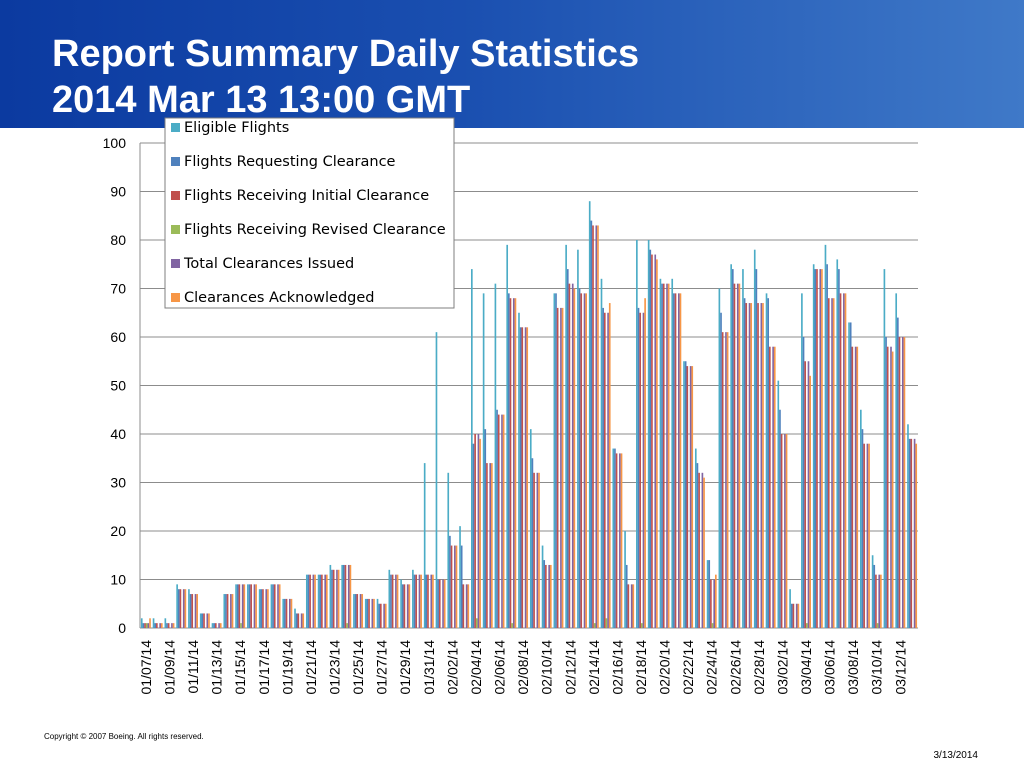 The image size is (1024, 768). I want to click on legend-label: Flights Requesting Clearance, so click(290, 162).